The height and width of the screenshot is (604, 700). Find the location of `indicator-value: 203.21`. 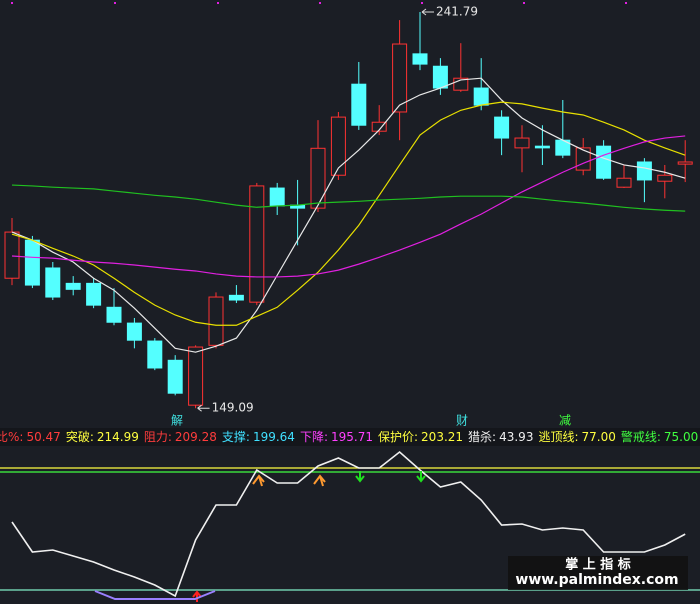

indicator-value: 203.21 is located at coordinates (442, 437).